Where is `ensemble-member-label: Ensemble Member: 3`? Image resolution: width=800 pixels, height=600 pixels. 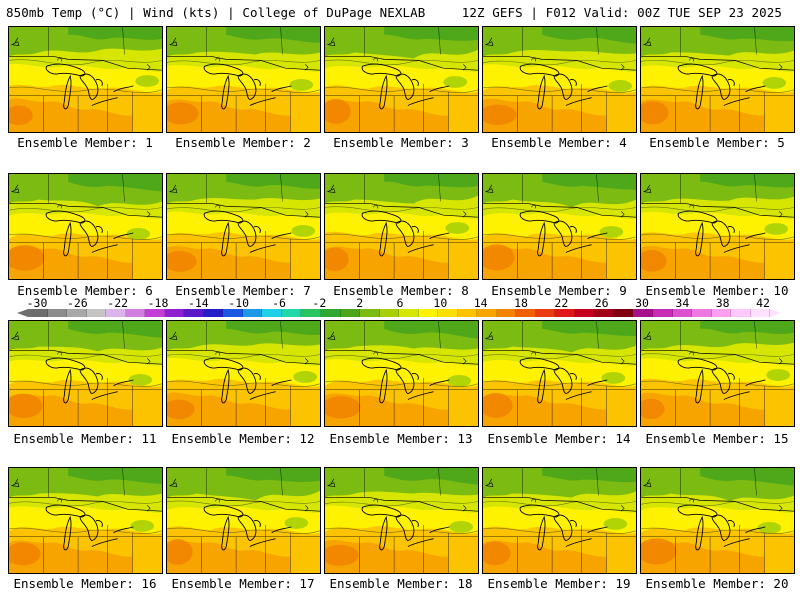
ensemble-member-label: Ensemble Member: 3 is located at coordinates (401, 142).